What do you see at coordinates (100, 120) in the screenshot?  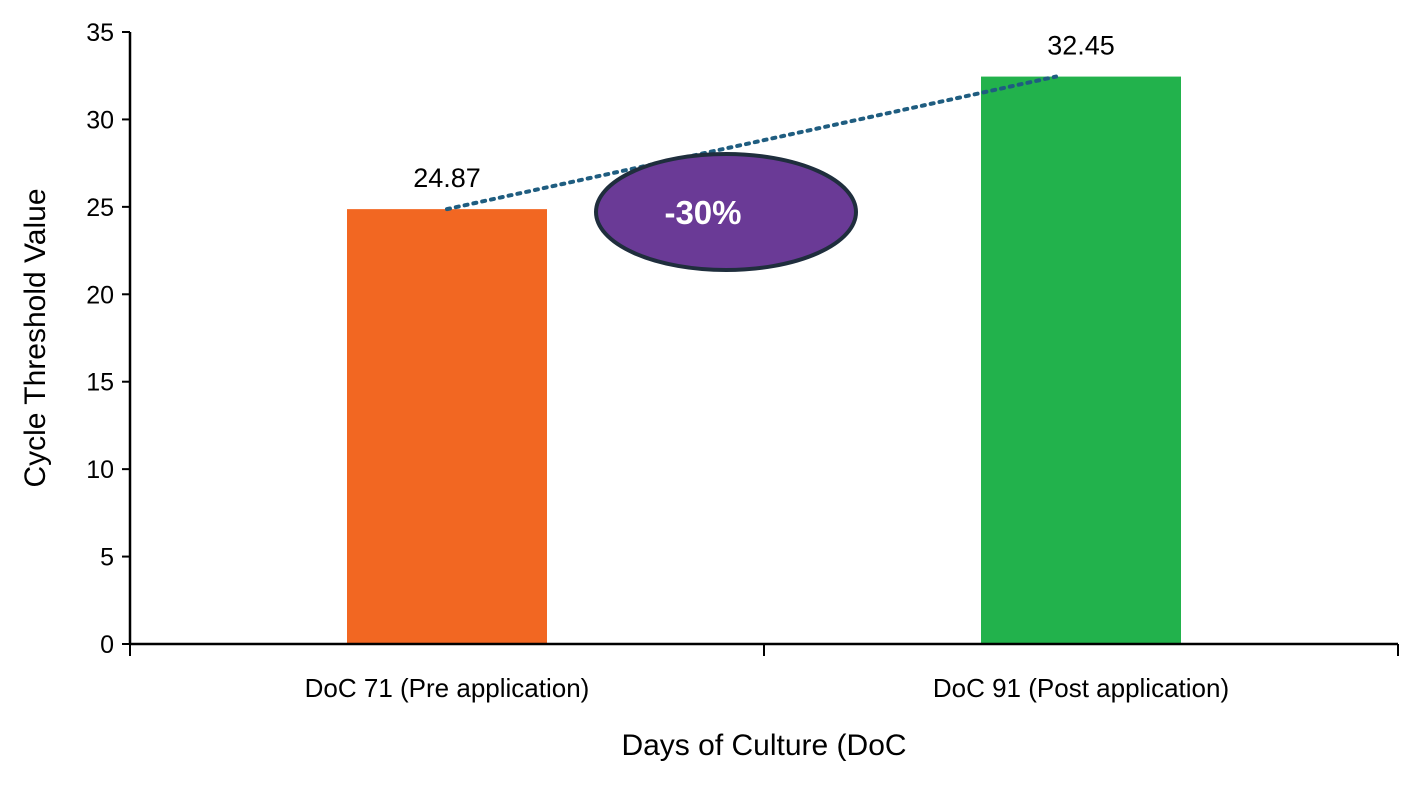 I see `y-tick-label: 30` at bounding box center [100, 120].